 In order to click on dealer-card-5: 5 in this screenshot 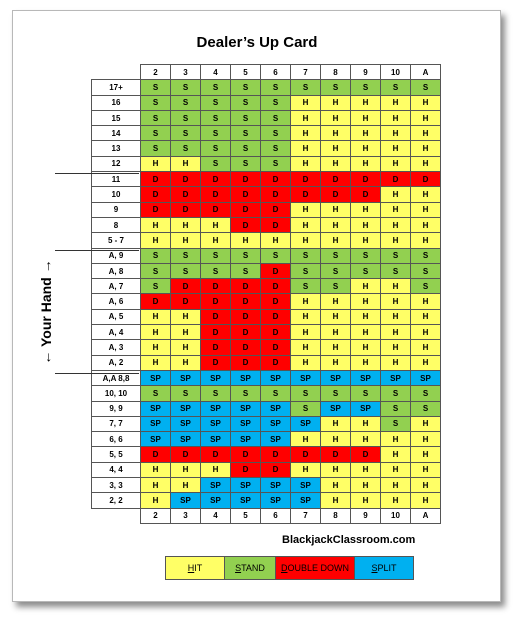, I will do `click(245, 72)`.